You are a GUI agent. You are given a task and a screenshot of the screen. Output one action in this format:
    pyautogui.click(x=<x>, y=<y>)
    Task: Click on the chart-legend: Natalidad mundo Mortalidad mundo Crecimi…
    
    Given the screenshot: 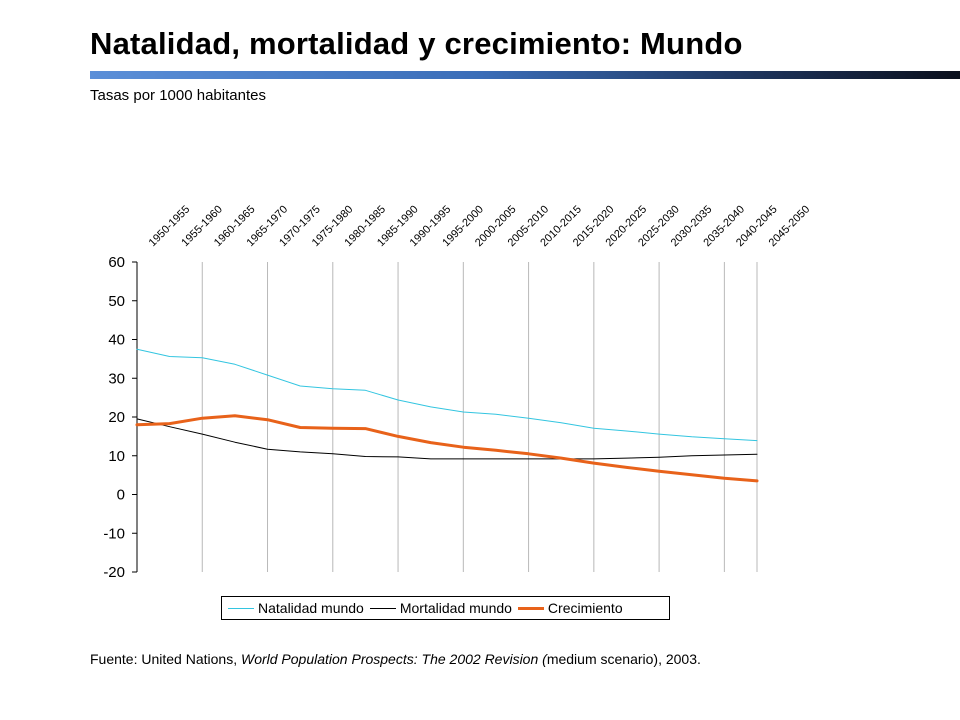 What is the action you would take?
    pyautogui.click(x=445, y=608)
    